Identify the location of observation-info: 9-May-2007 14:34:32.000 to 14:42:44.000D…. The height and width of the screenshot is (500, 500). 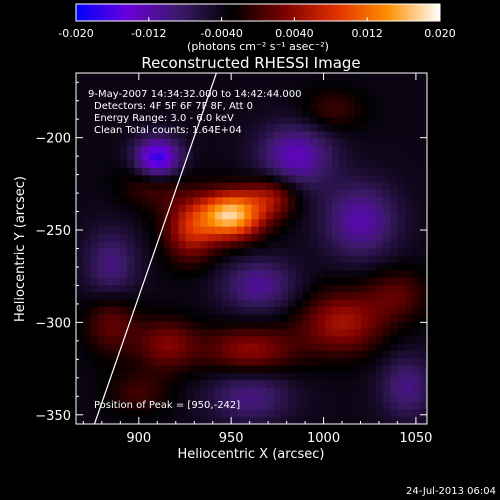
(194, 112).